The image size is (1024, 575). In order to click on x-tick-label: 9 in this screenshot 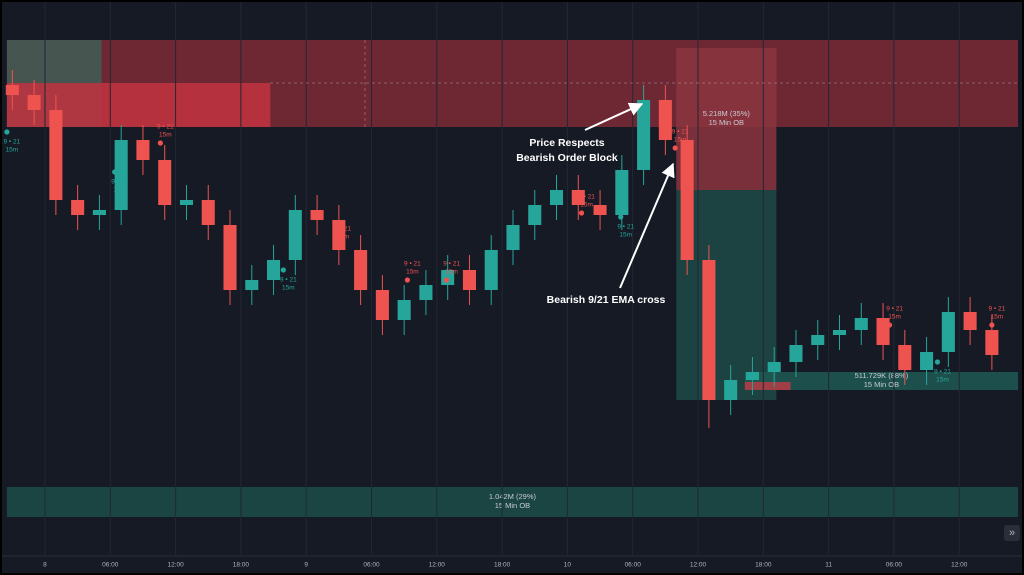, I will do `click(306, 565)`.